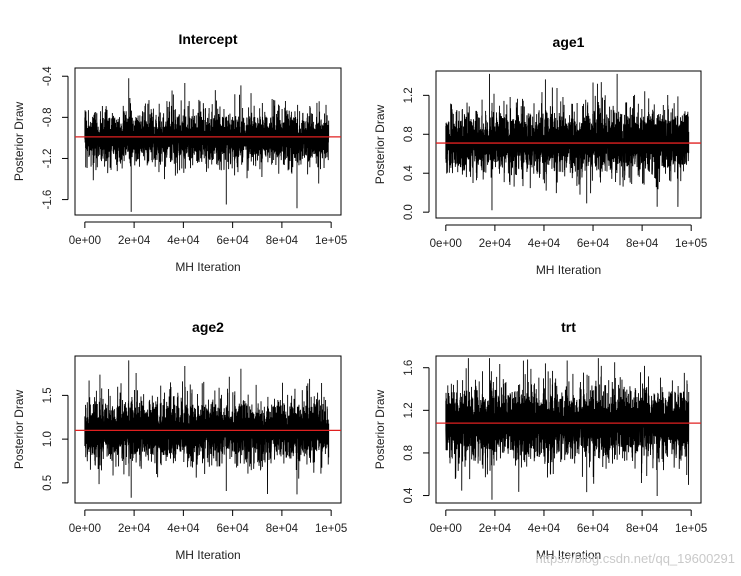  What do you see at coordinates (40, 439) in the screenshot?
I see `y-axis: 0.5 1.0 1.5 Posterior Draw` at bounding box center [40, 439].